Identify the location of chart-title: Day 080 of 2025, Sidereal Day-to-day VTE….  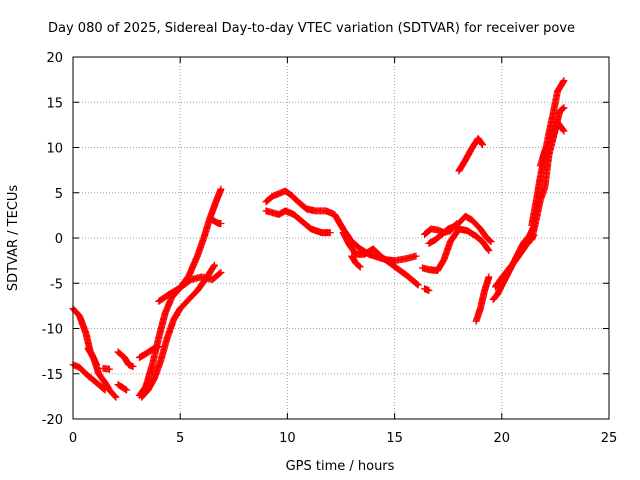
(311, 28).